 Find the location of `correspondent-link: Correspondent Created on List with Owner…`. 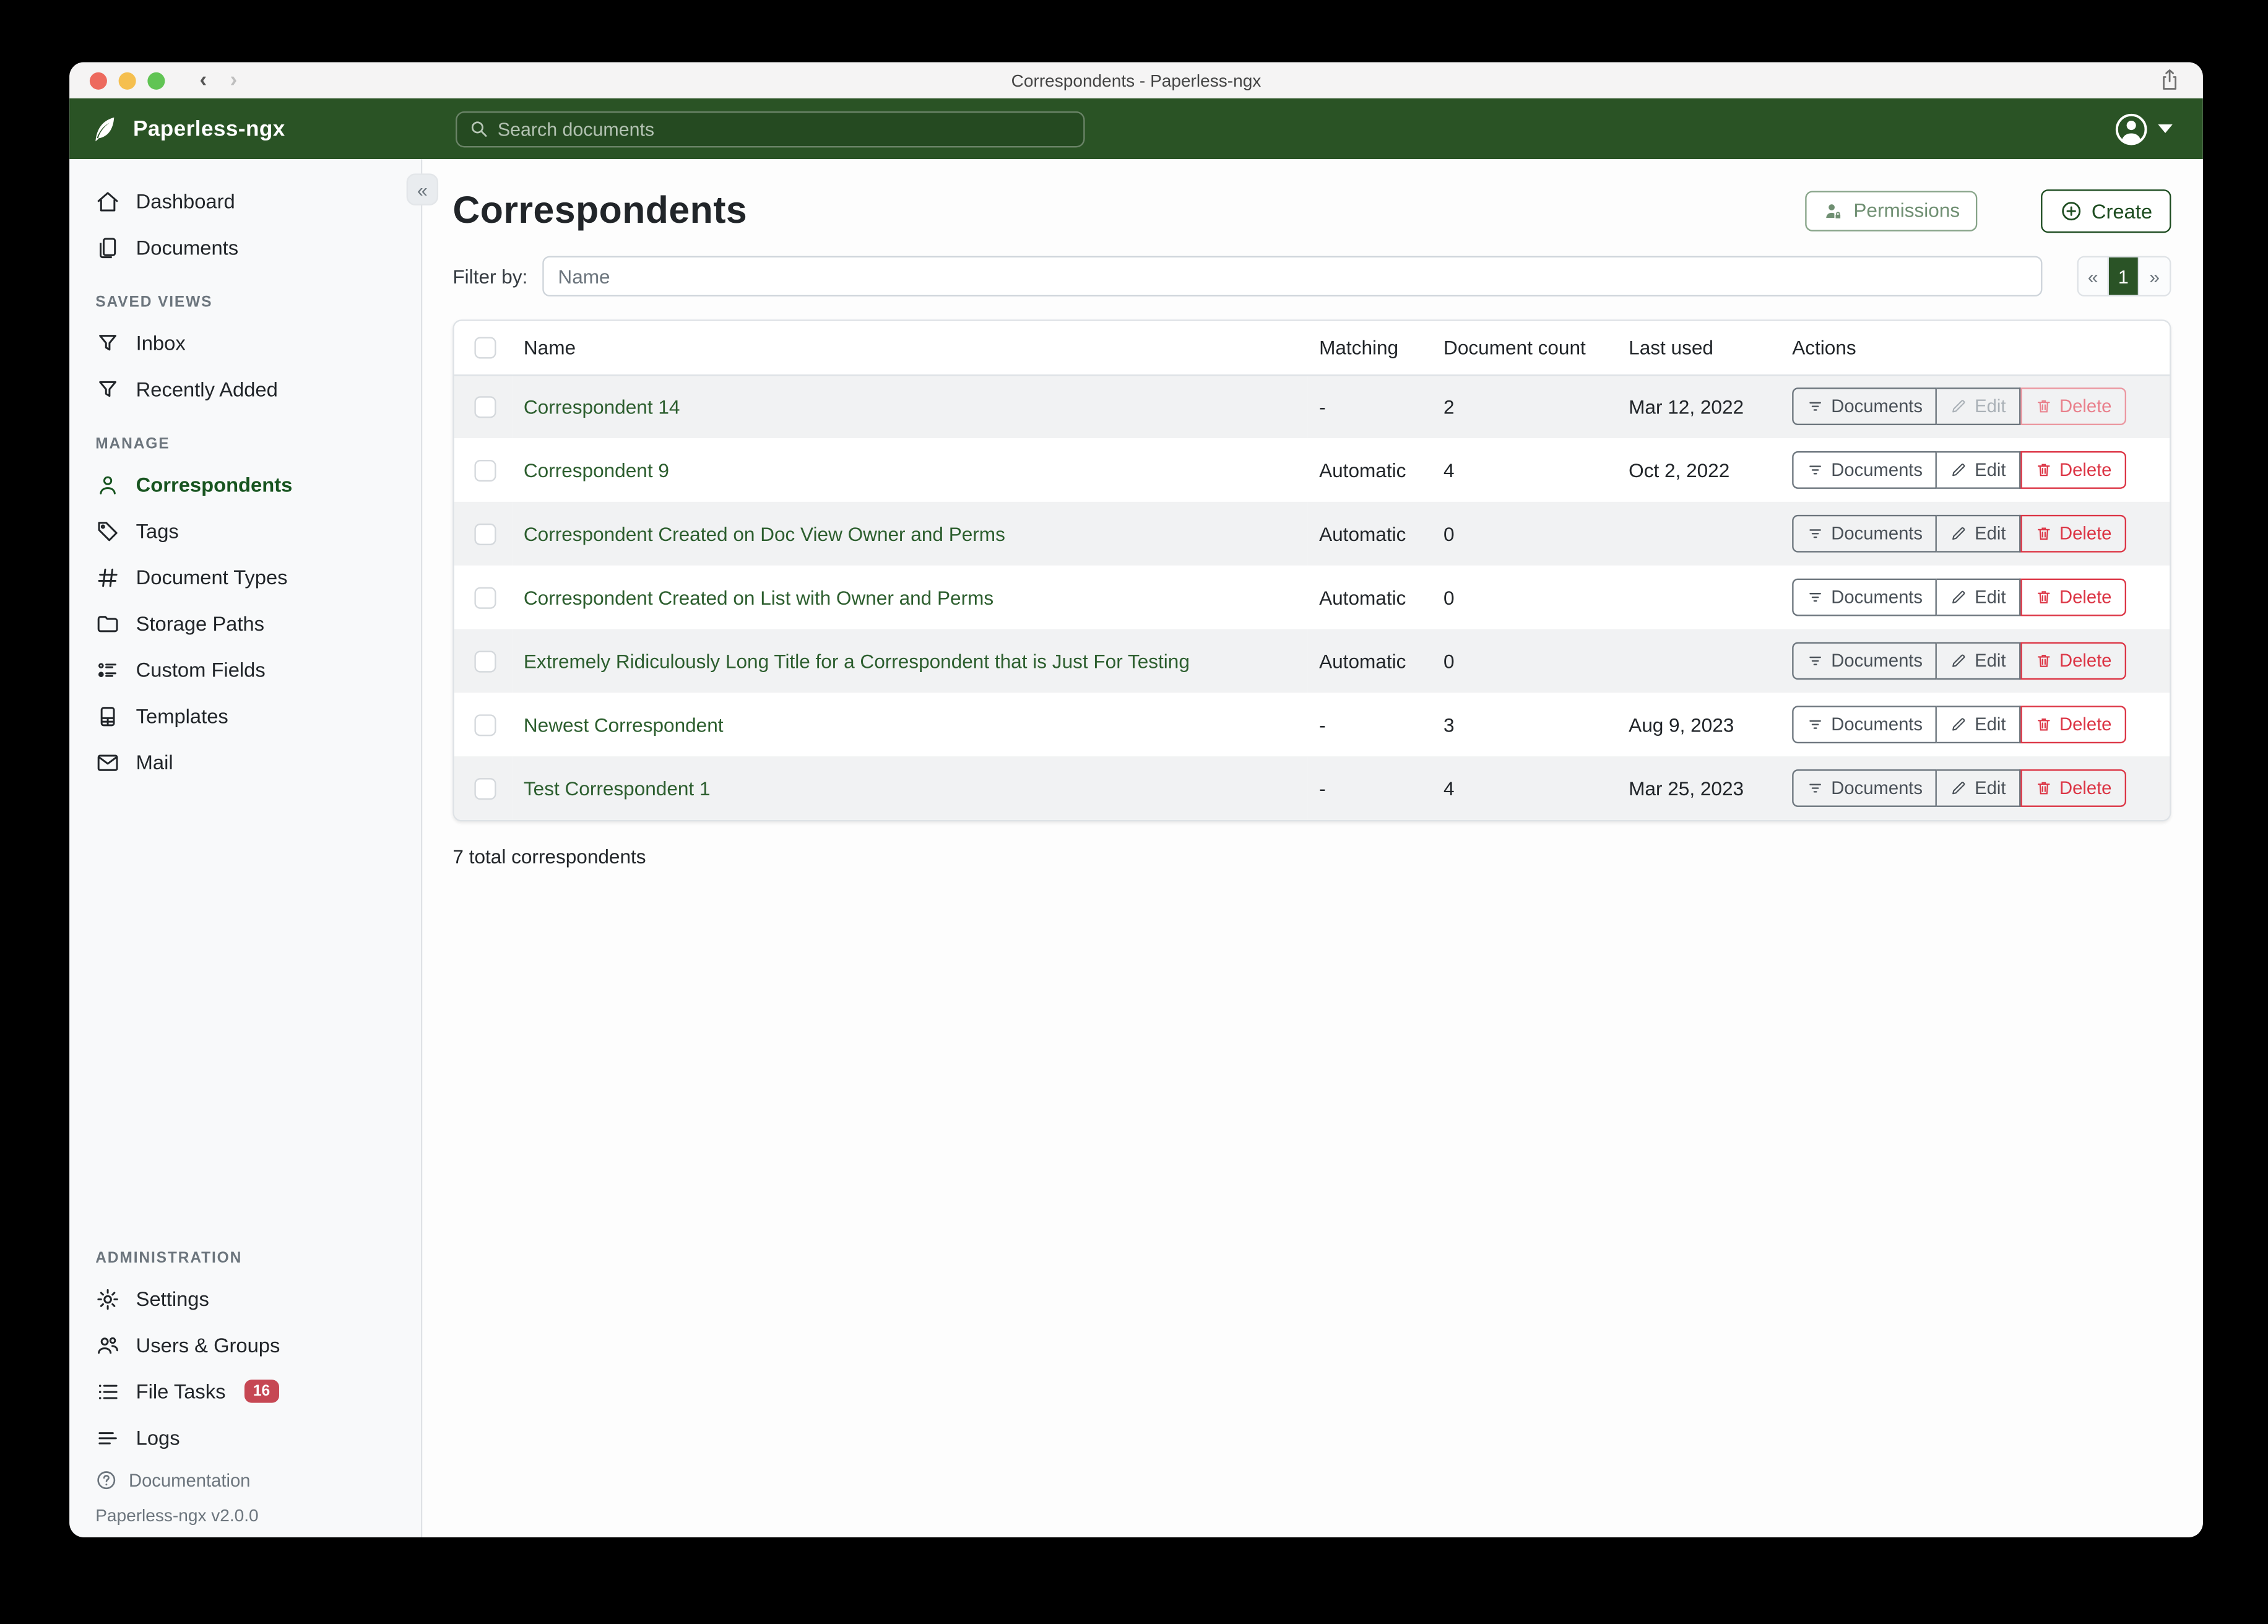

correspondent-link: Correspondent Created on List with Owner… is located at coordinates (758, 597).